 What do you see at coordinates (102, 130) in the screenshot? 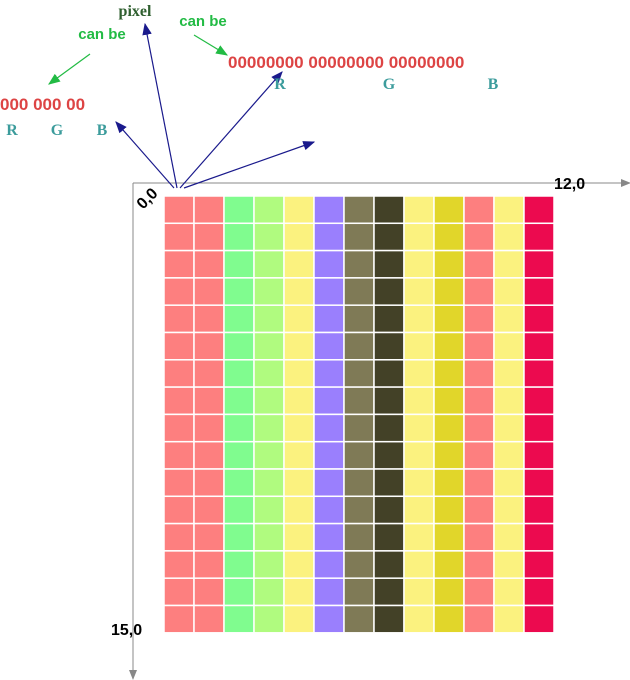
I see `channel-label: B` at bounding box center [102, 130].